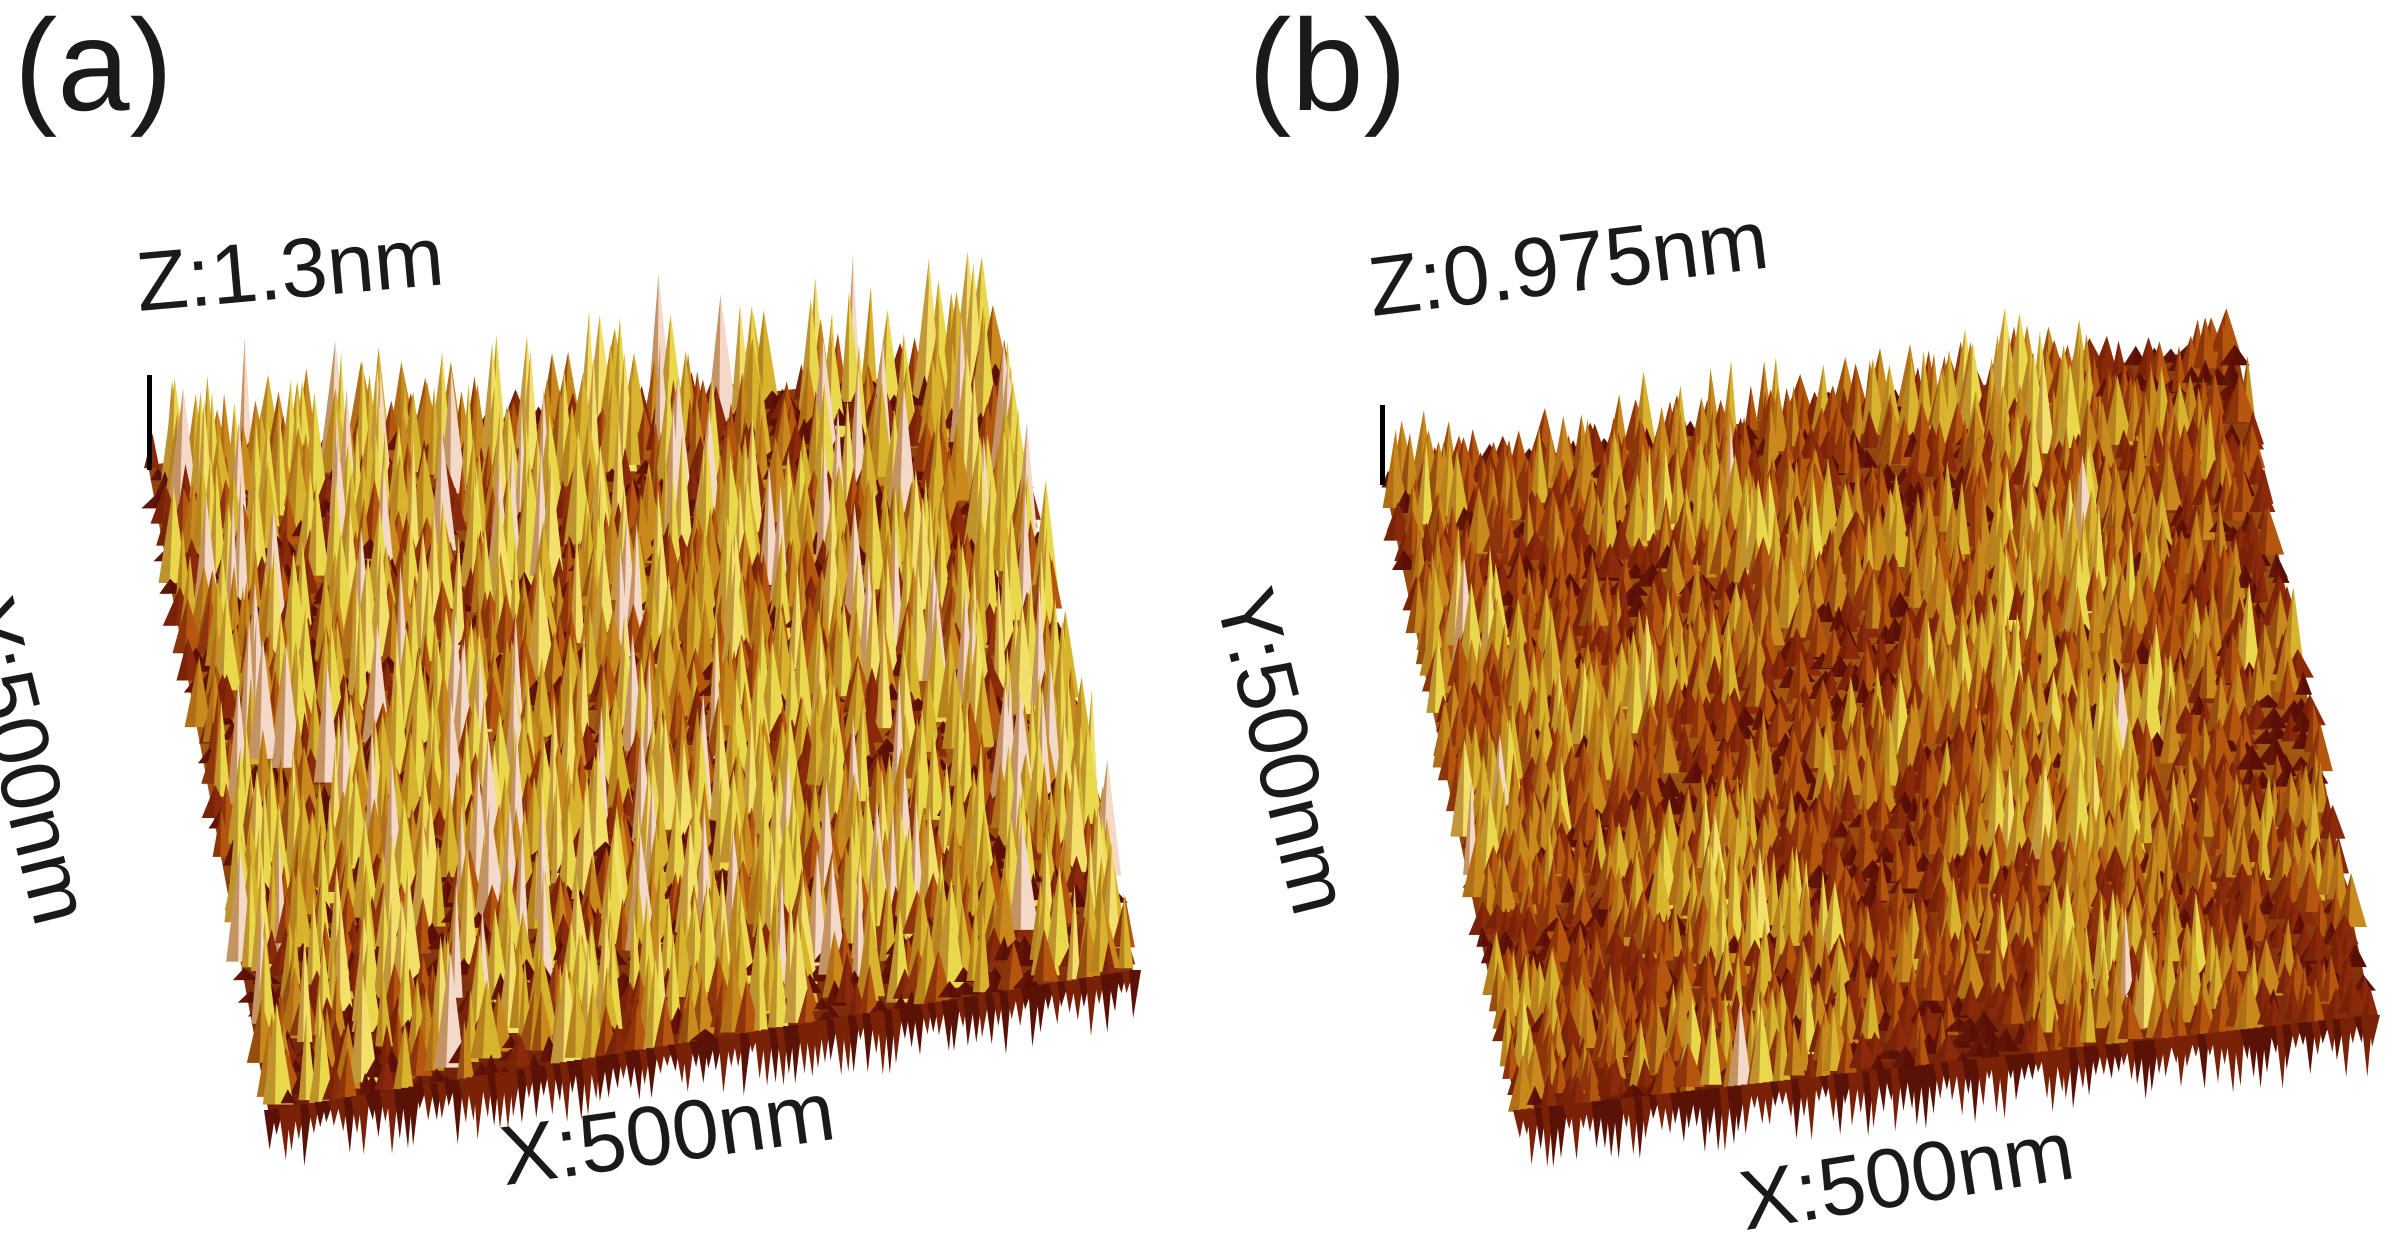  What do you see at coordinates (149, 422) in the screenshot?
I see `z-scale-tick-a` at bounding box center [149, 422].